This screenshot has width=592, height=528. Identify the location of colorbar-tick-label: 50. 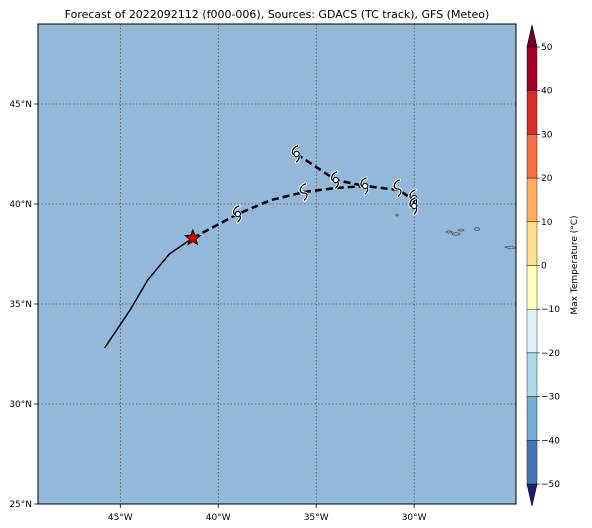
(547, 48).